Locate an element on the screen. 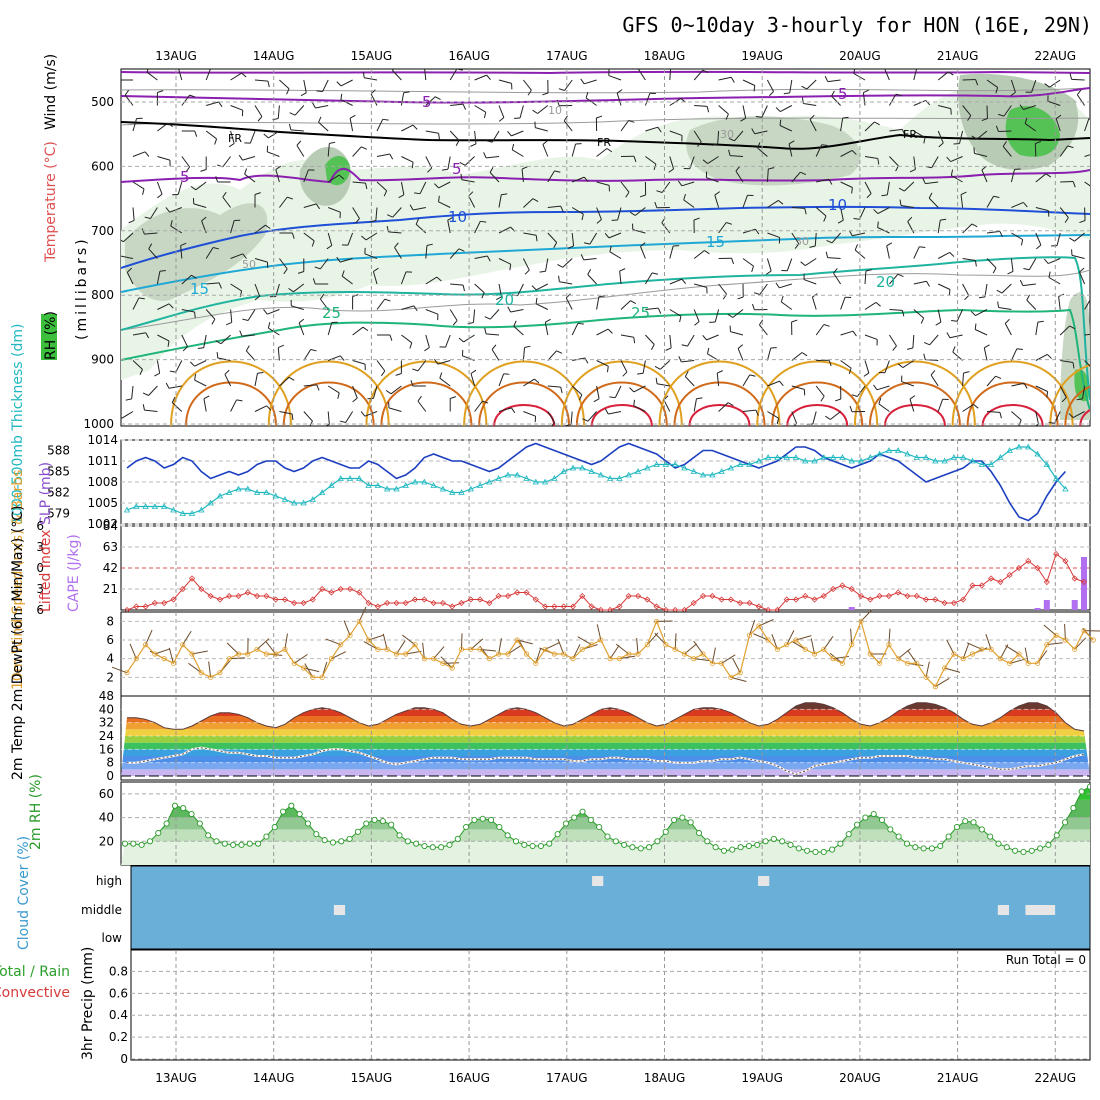  temp-band is located at coordinates (605, 746).